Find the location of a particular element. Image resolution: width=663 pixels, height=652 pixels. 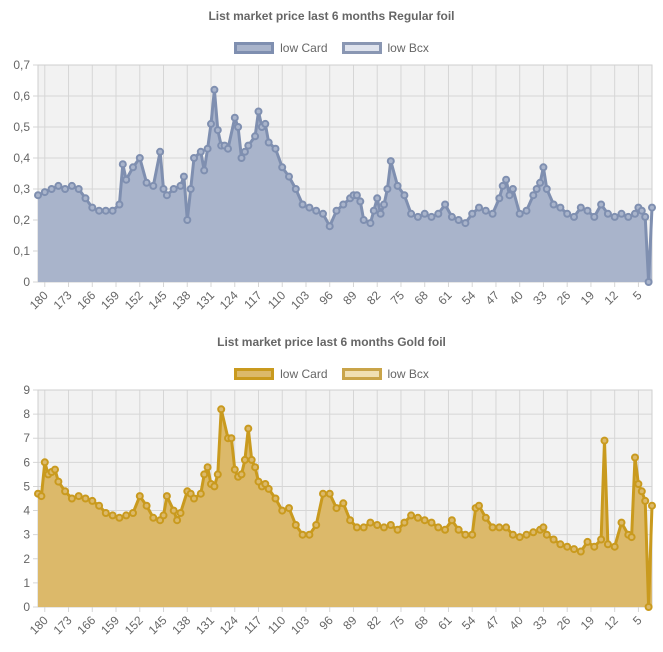

legend-item-low-bcx: low Bcx is located at coordinates (385, 48).